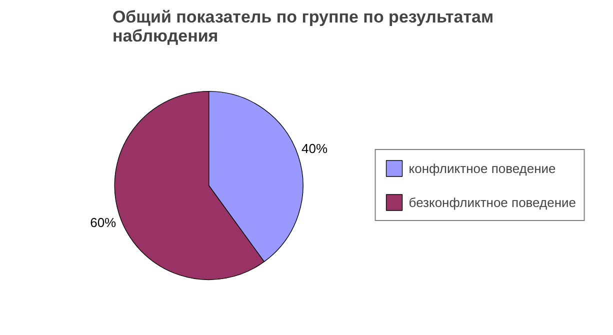 This screenshot has height=335, width=613. What do you see at coordinates (482, 168) in the screenshot?
I see `legend-label: конфликтное поведение` at bounding box center [482, 168].